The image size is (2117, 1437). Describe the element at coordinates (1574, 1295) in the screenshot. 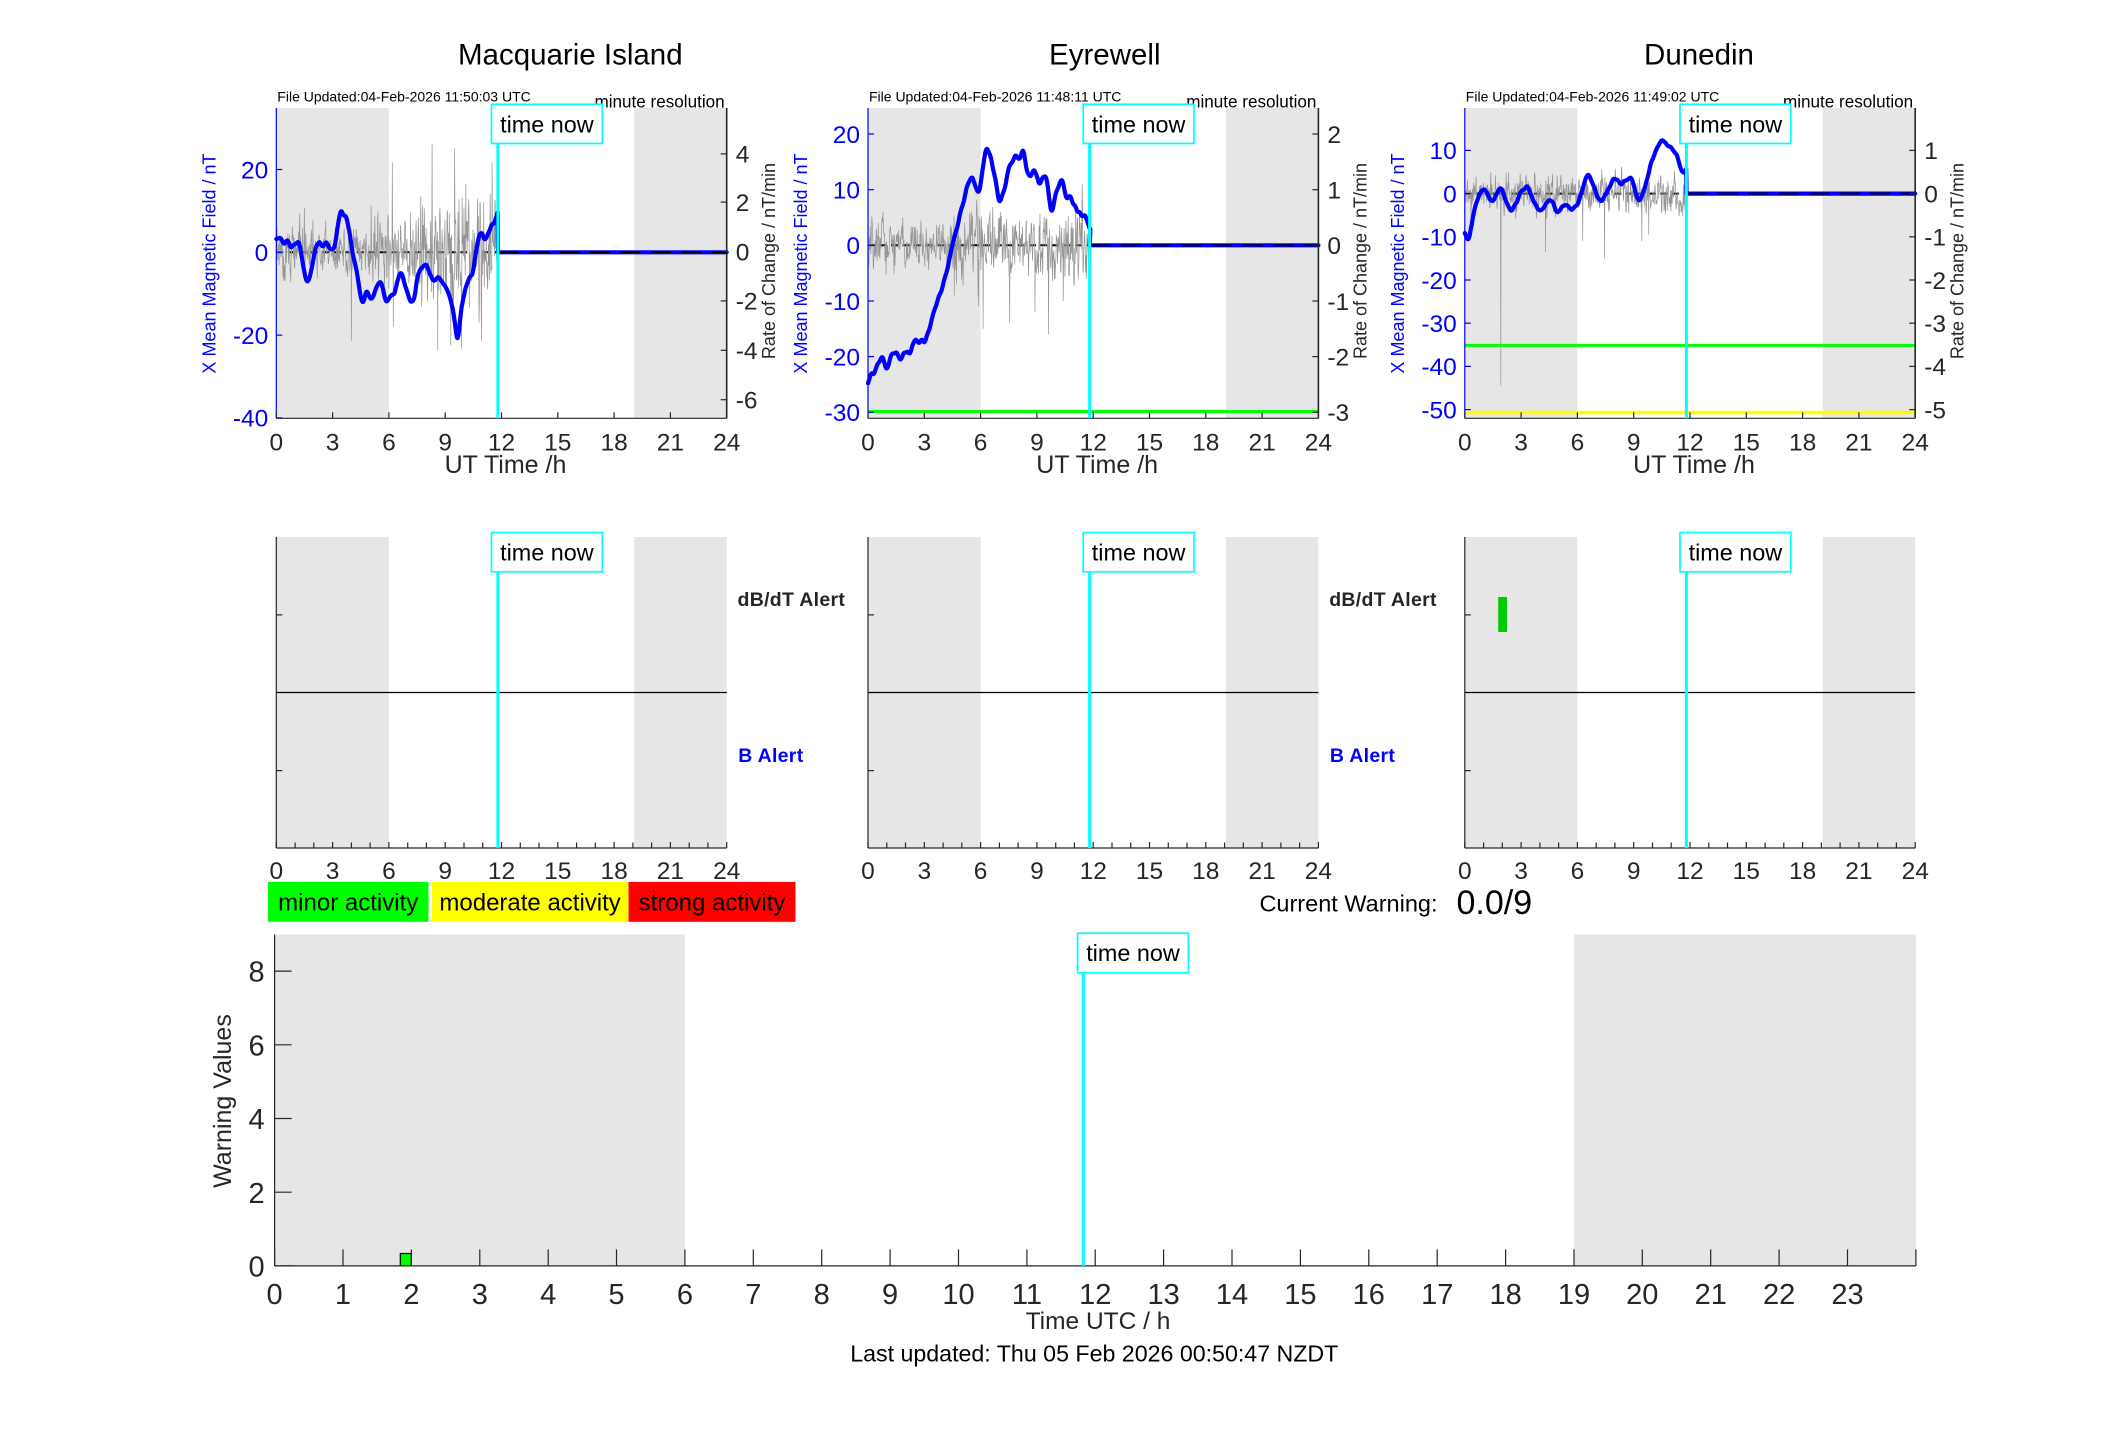

I see `svg-text: 19` at that location.